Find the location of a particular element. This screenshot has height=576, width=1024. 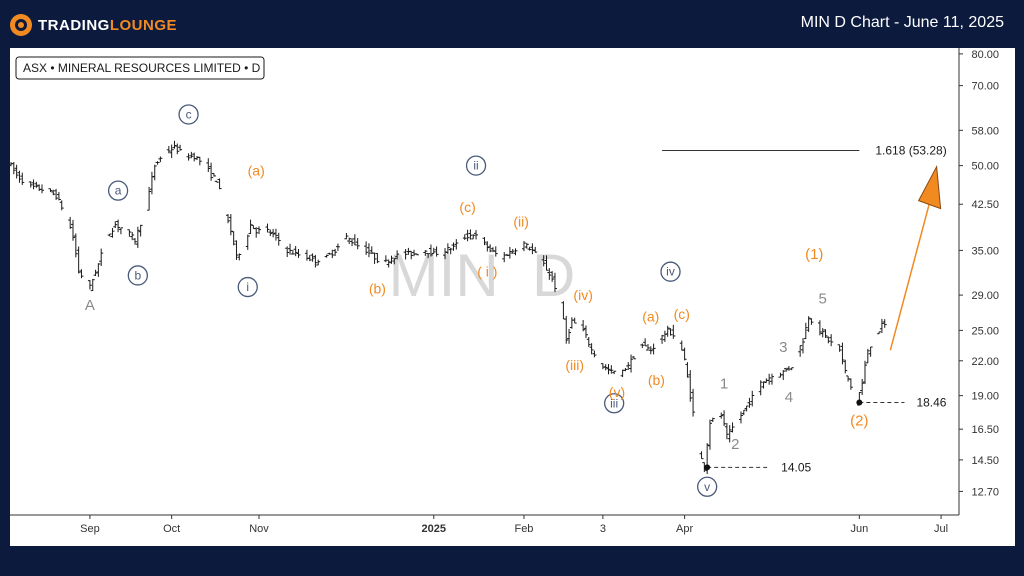

price-tick-label: 70.00 is located at coordinates (985, 87).